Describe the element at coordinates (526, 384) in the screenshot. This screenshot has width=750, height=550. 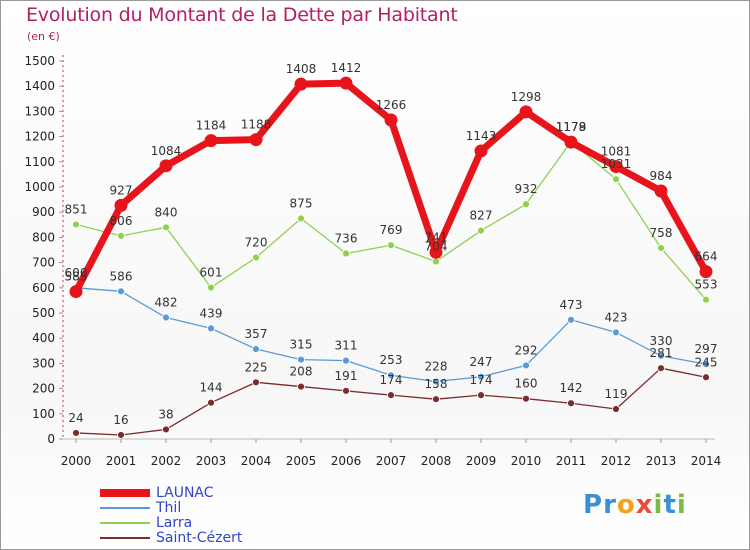
I see `data-label: 160` at that location.